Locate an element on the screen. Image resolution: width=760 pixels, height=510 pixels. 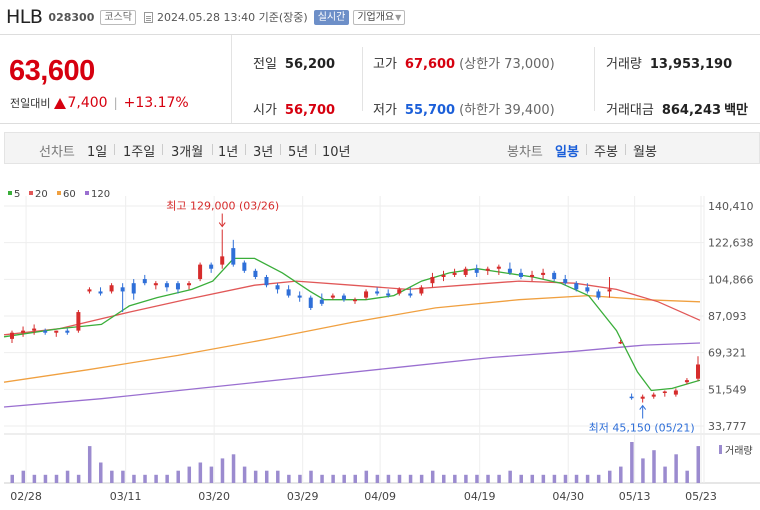
x-tick-label: 05/13 is located at coordinates (635, 496).